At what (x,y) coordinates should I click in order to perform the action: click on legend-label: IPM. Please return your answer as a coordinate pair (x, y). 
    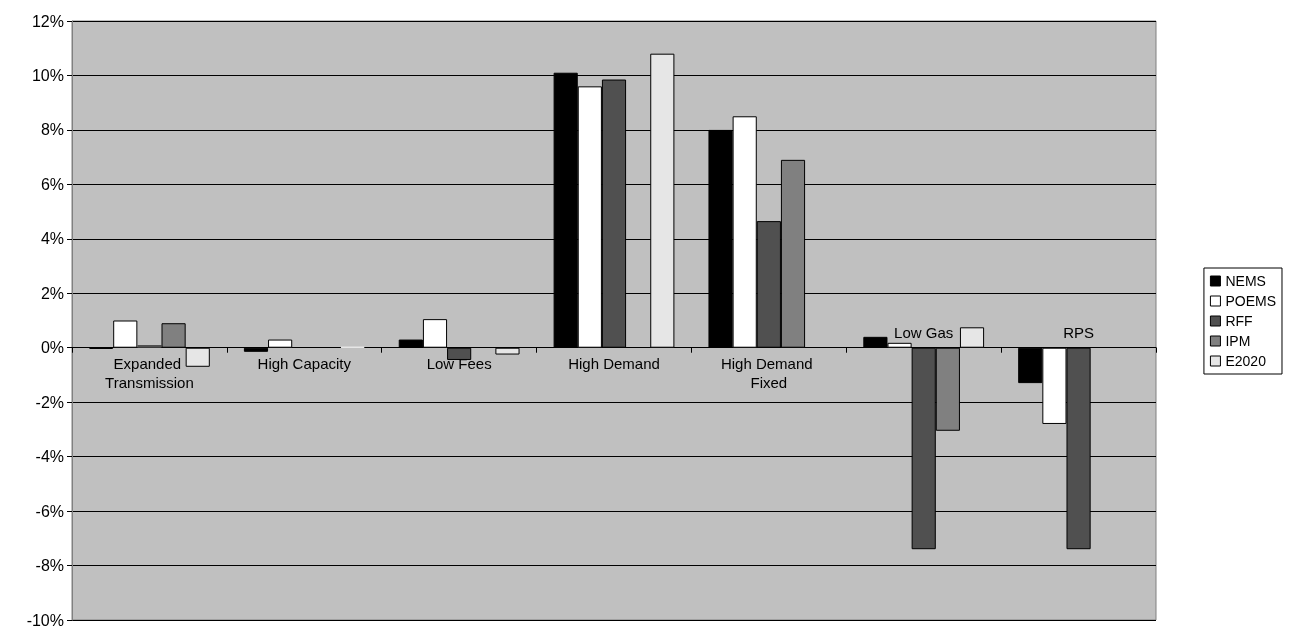
    Looking at the image, I should click on (1238, 341).